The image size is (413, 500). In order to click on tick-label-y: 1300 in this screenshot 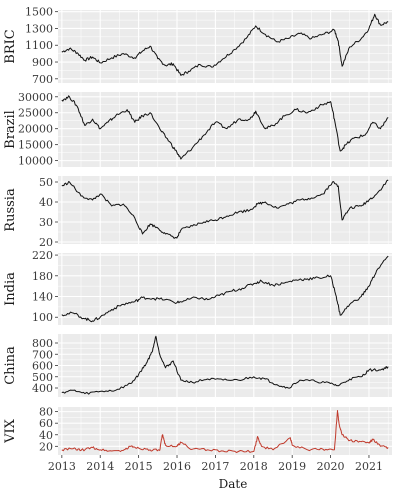, I will do `click(39, 28)`.